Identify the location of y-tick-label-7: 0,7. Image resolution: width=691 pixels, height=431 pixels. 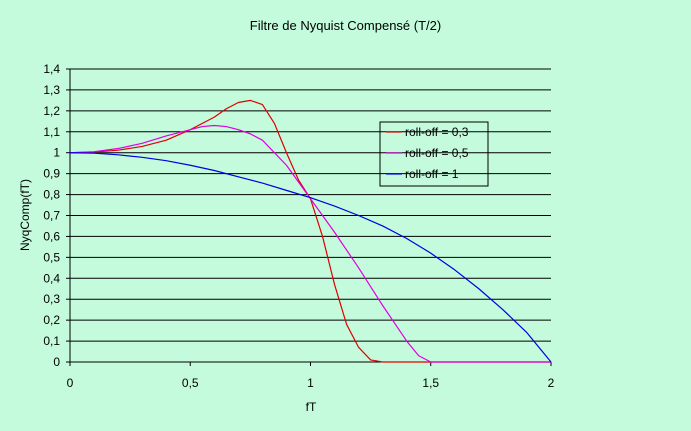
(51, 216).